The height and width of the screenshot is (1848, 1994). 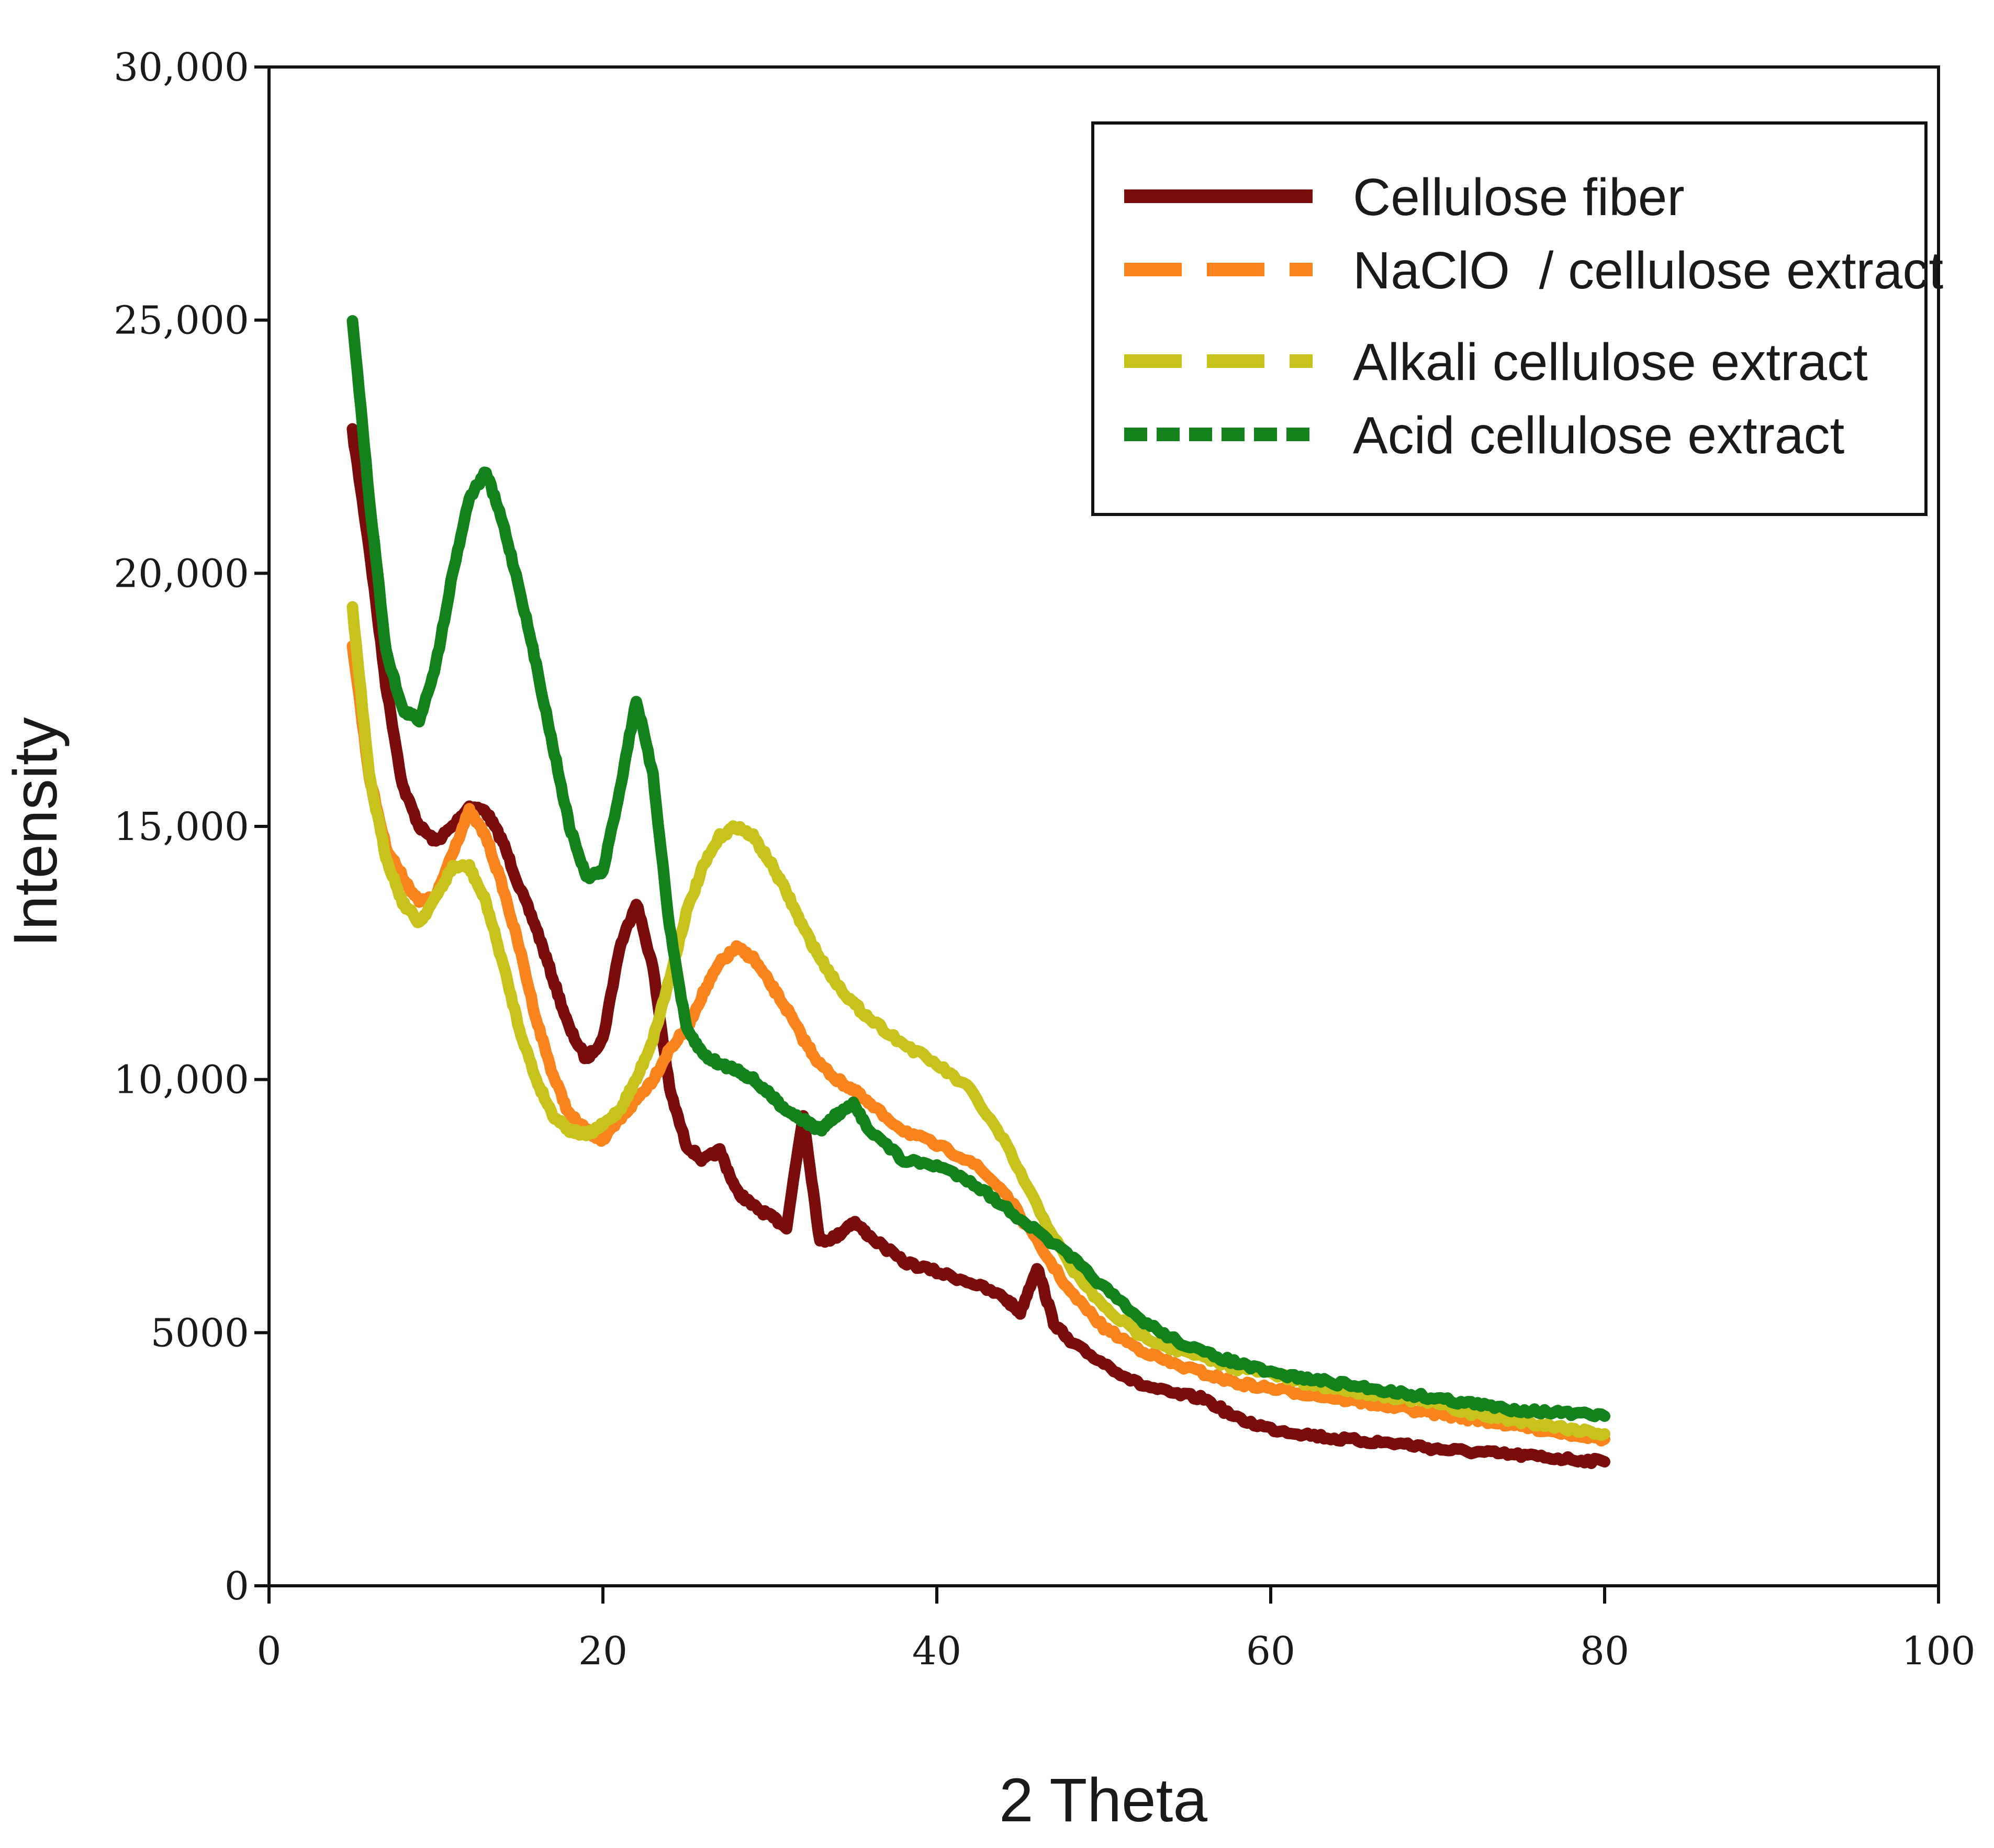 I want to click on x-tick-label-3: 60, so click(x=1270, y=1651).